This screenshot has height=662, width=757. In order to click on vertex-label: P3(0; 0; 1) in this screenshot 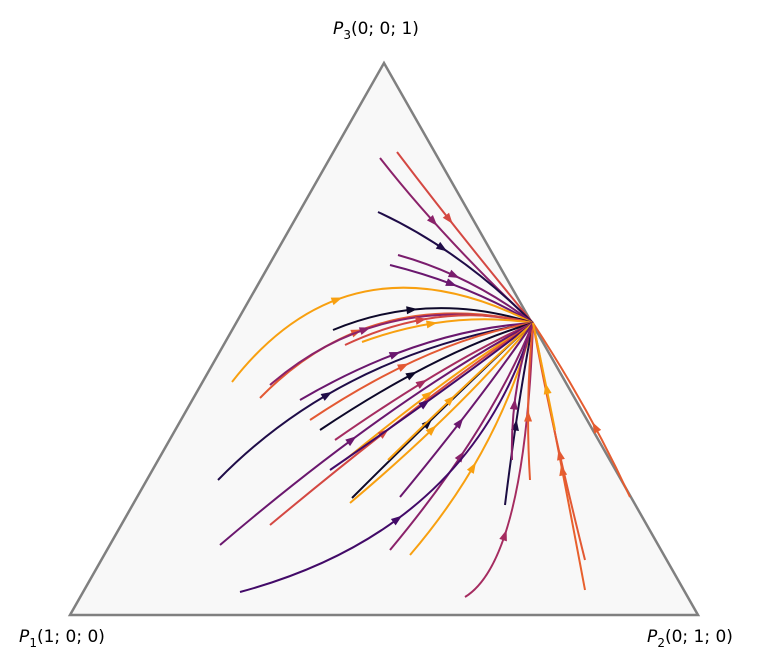, I will do `click(376, 30)`.